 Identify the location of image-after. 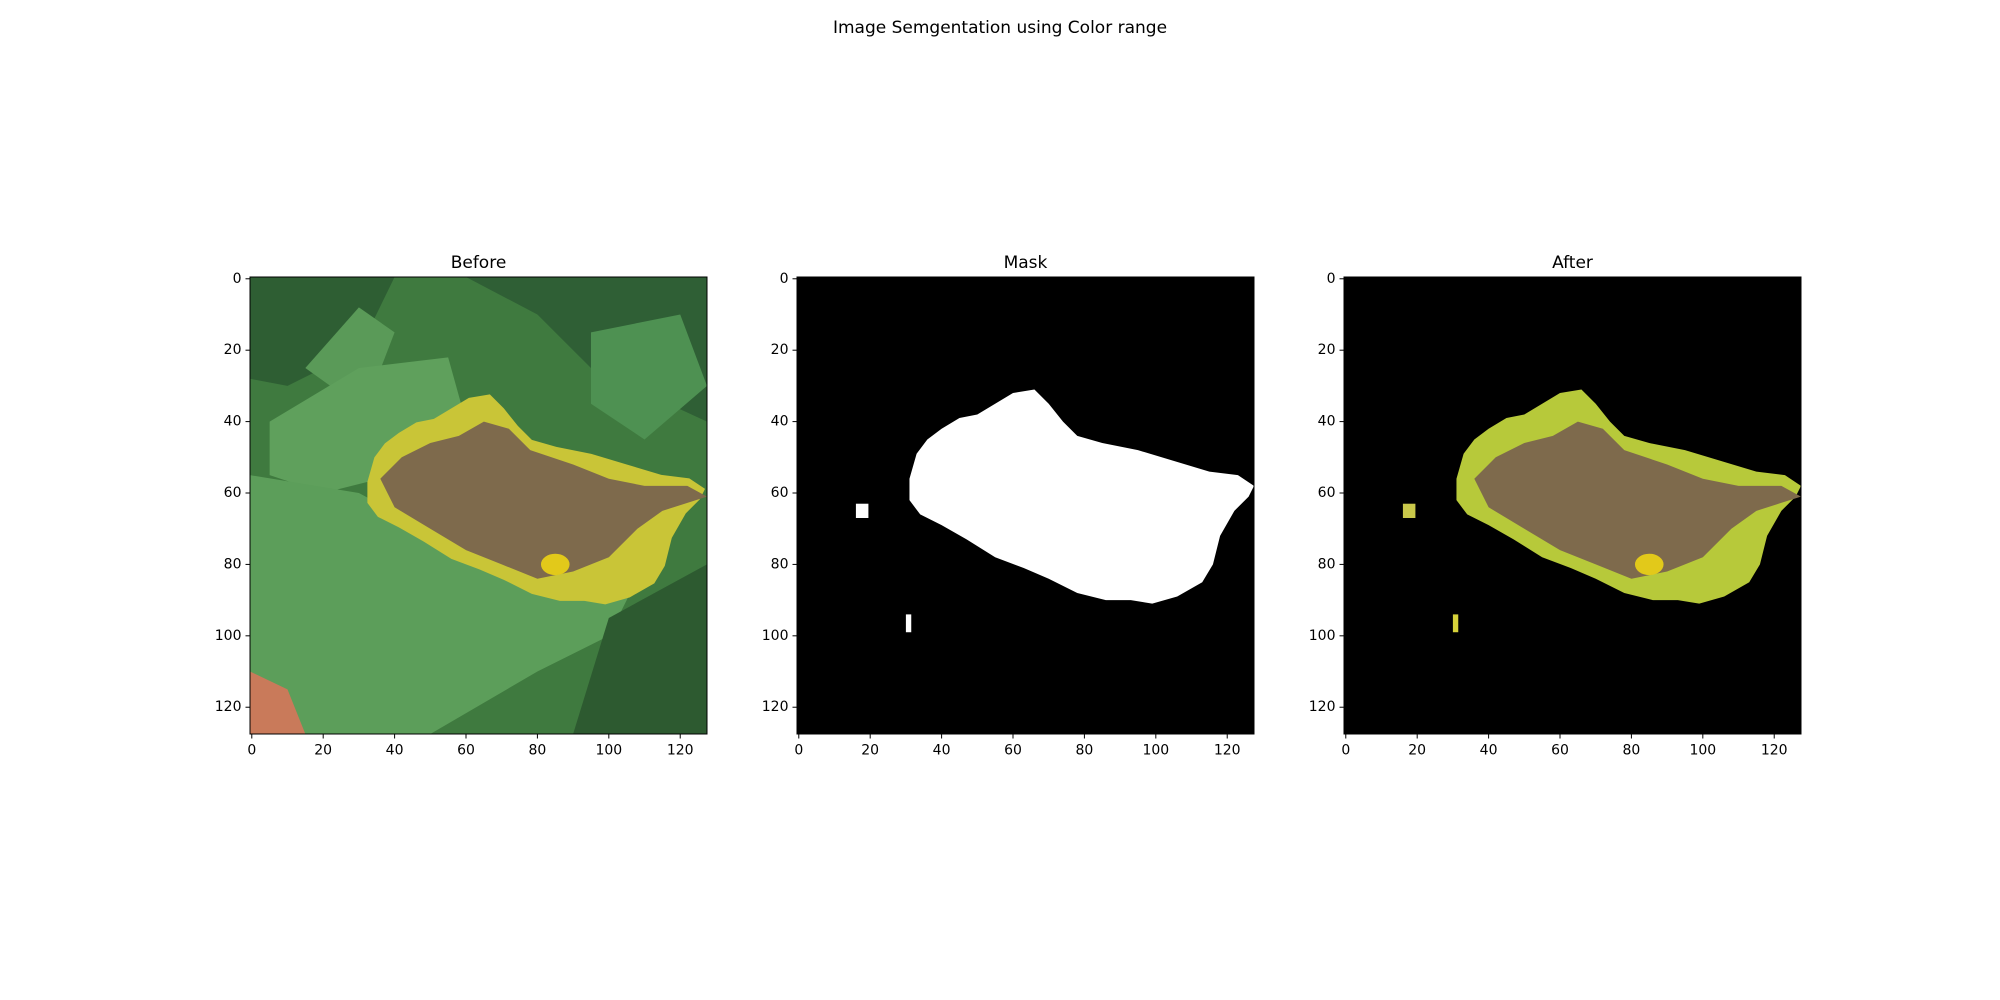
(1572, 505).